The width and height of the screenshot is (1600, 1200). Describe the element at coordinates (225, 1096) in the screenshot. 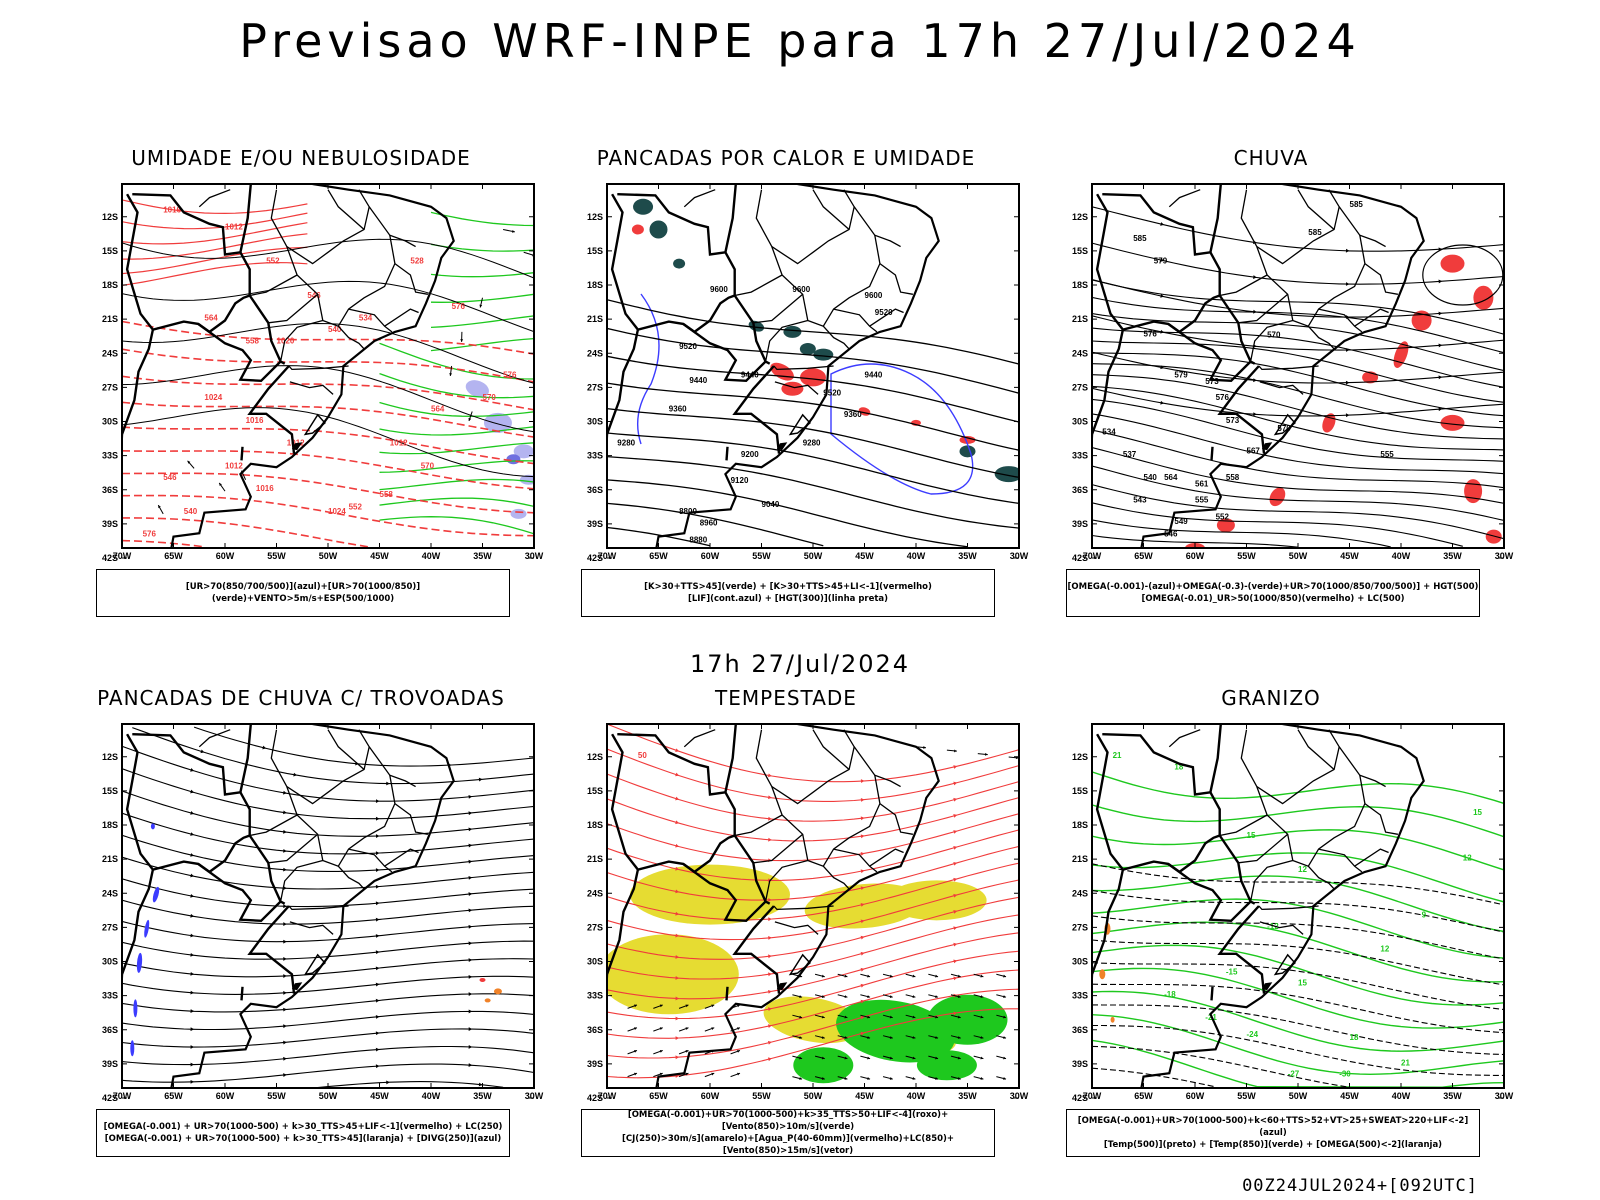

I see `lon-label: 60W` at that location.